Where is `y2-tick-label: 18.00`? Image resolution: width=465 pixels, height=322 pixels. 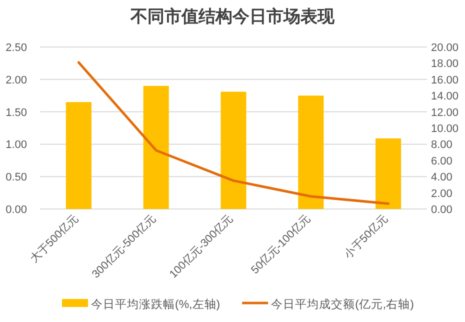
y2-tick-label: 18.00 is located at coordinates (445, 64).